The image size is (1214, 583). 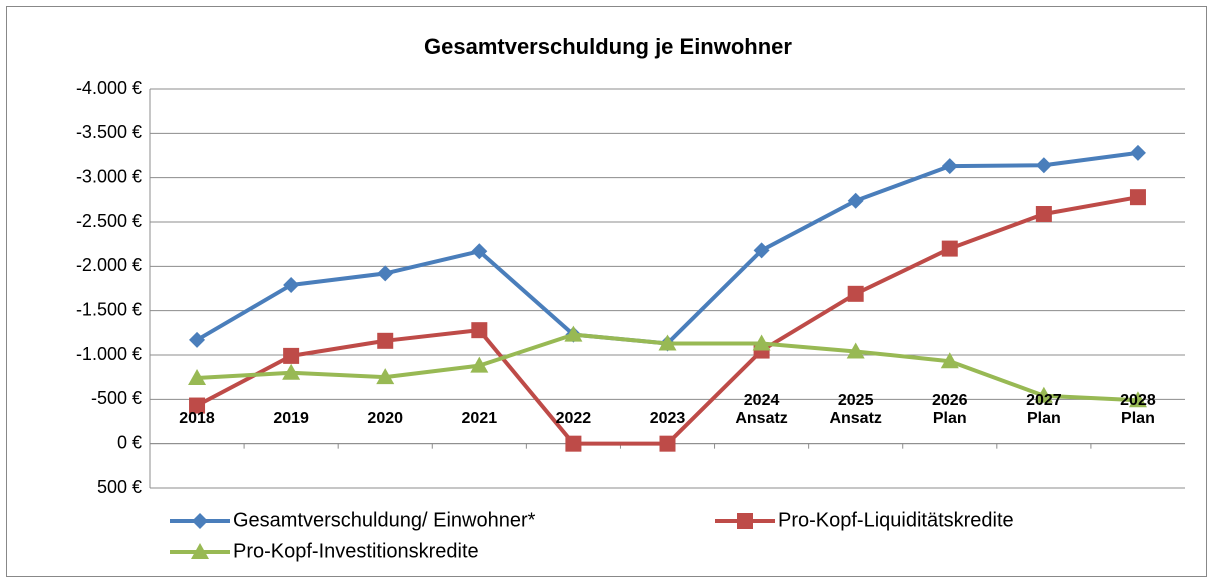 What do you see at coordinates (356, 551) in the screenshot?
I see `legend-label: Pro-Kopf-Investitionskredite` at bounding box center [356, 551].